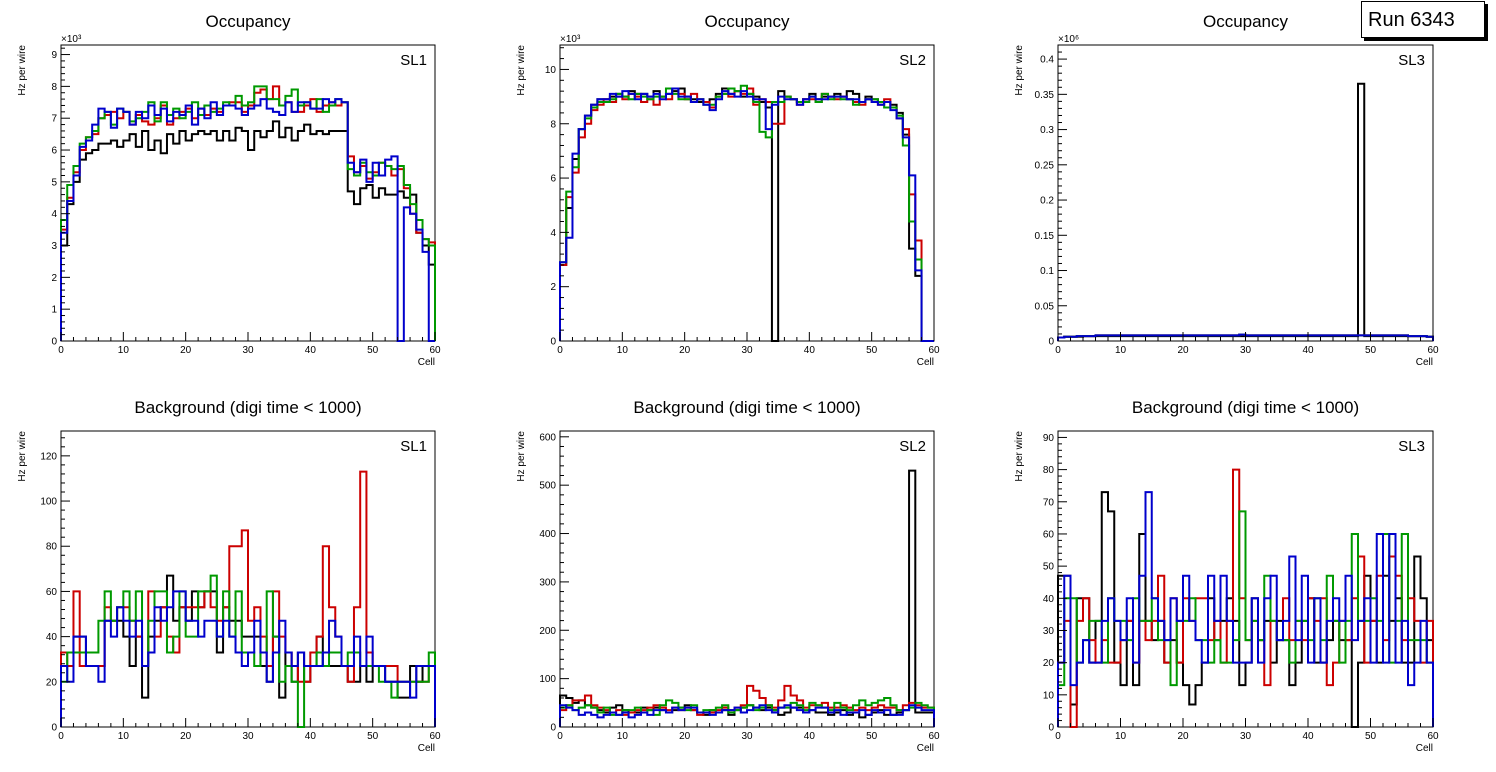  Describe the element at coordinates (547, 486) in the screenshot. I see `y-tick-label: 500` at that location.